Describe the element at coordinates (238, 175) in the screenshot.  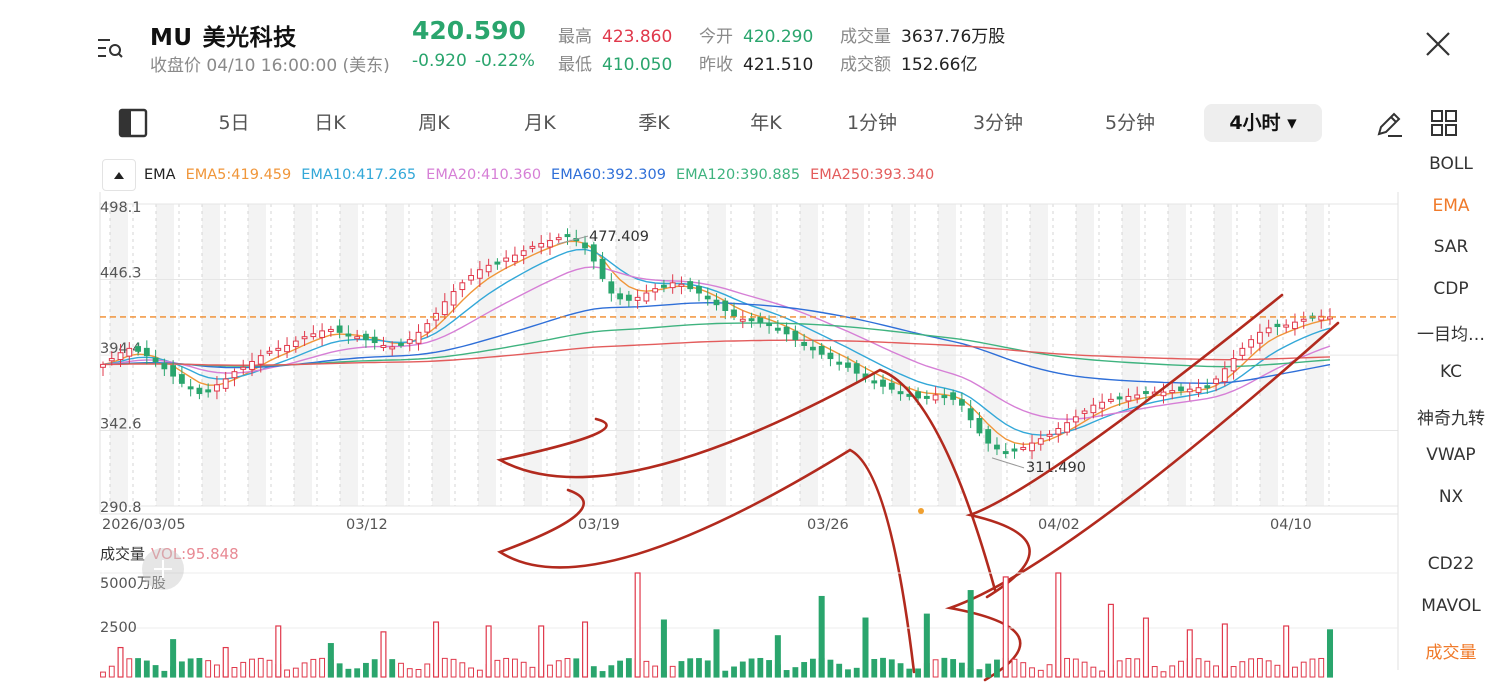
I see `legend-item-ema: EMA5:419.459` at that location.